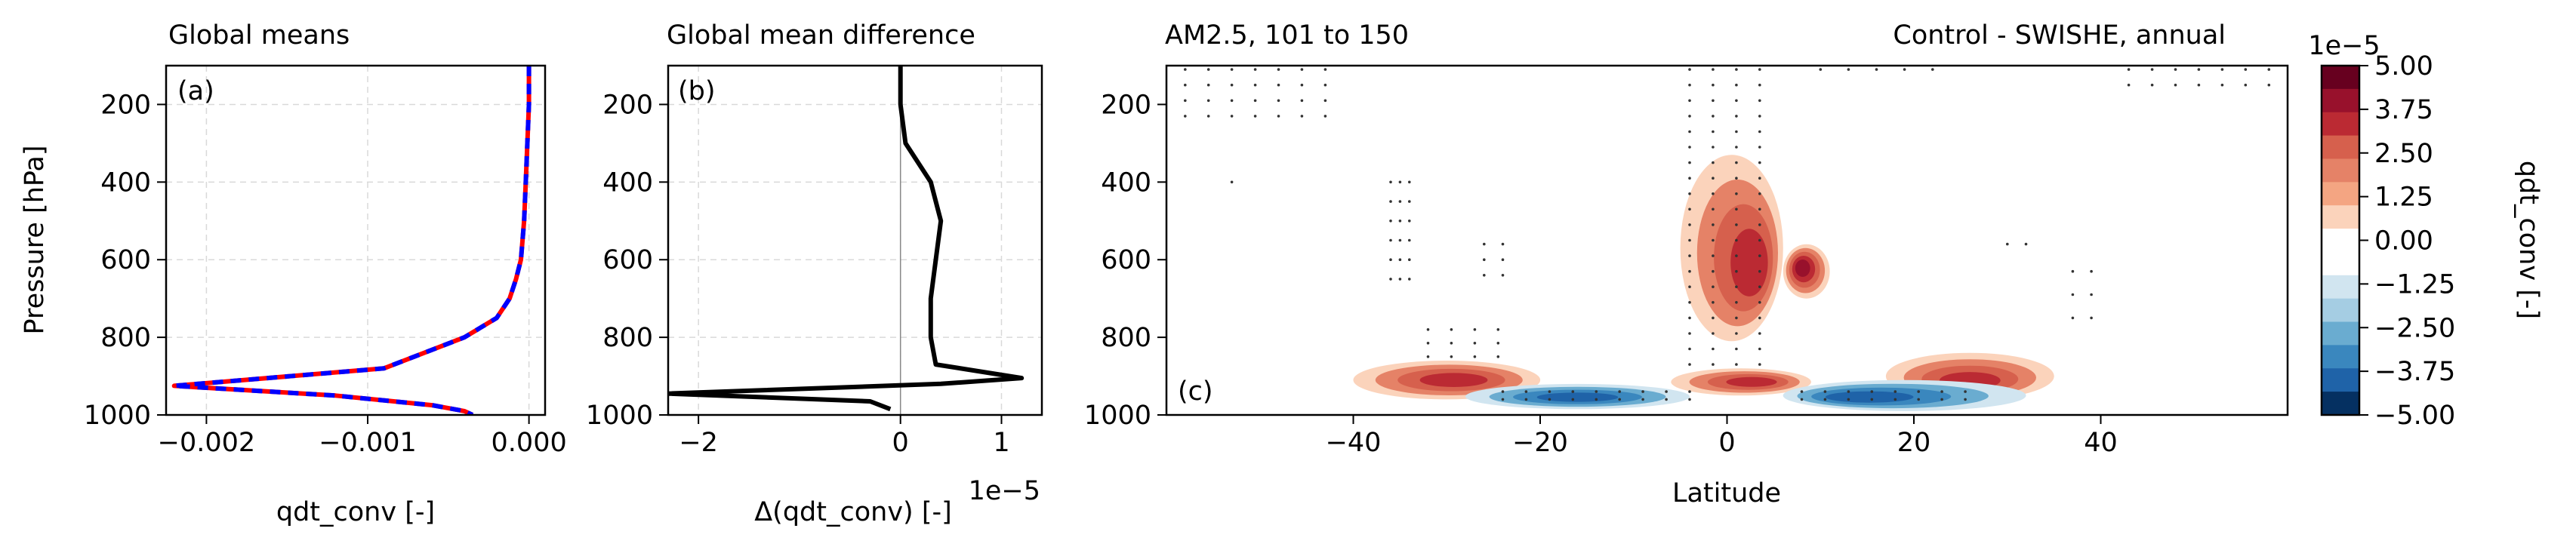 Image resolution: width=2576 pixels, height=553 pixels. Describe the element at coordinates (2344, 46) in the screenshot. I see `colorbar-offset-text: 1e−5` at that location.